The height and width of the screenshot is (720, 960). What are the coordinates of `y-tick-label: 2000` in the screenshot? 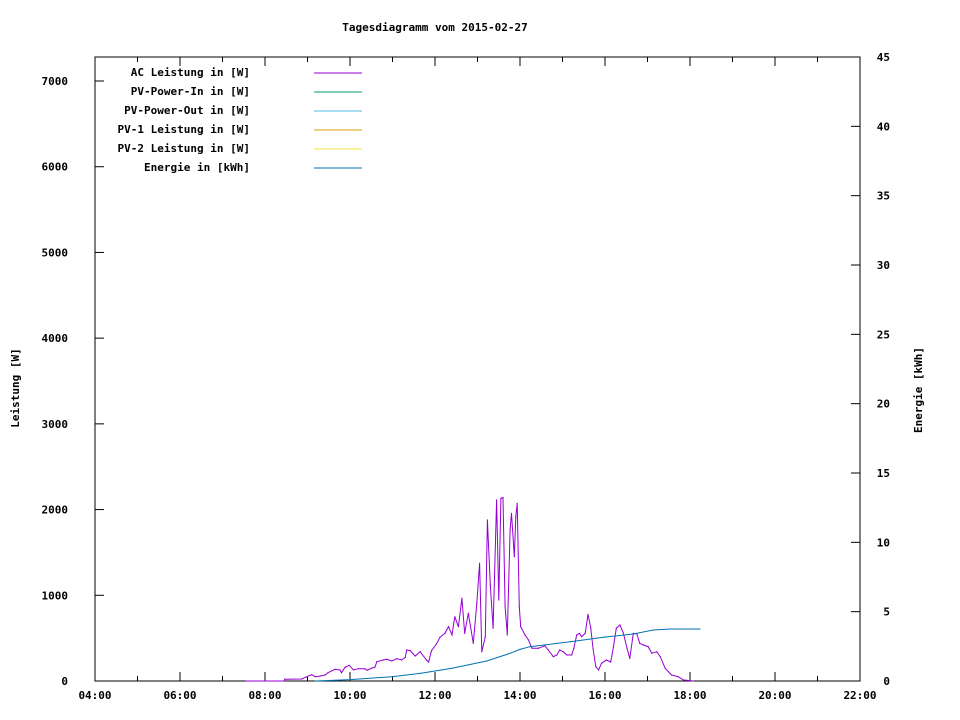 It's located at (55, 510).